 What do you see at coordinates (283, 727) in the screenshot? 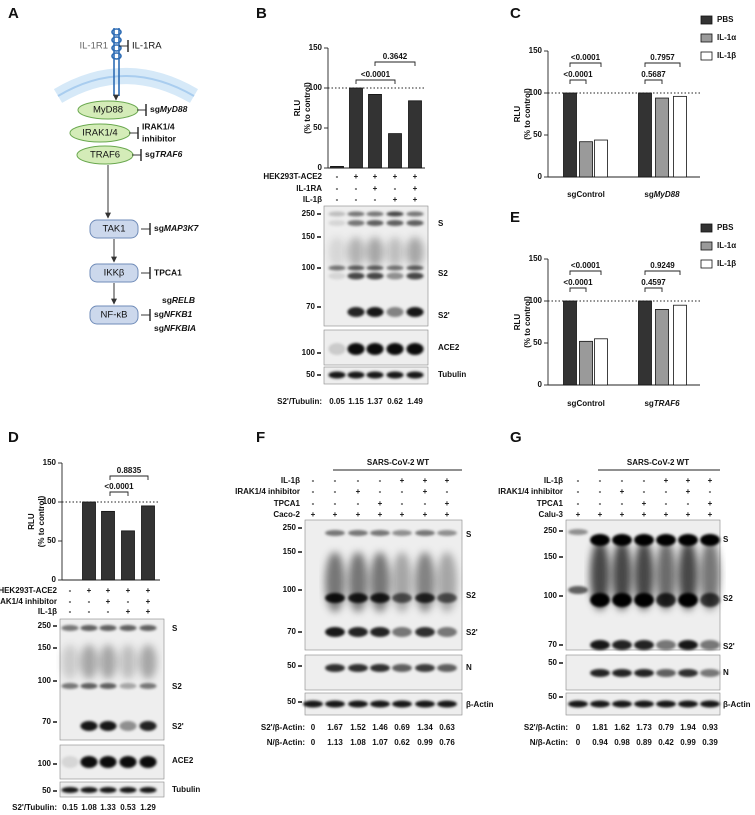
I see `quant-label: S2'/β-Actin:` at bounding box center [283, 727].